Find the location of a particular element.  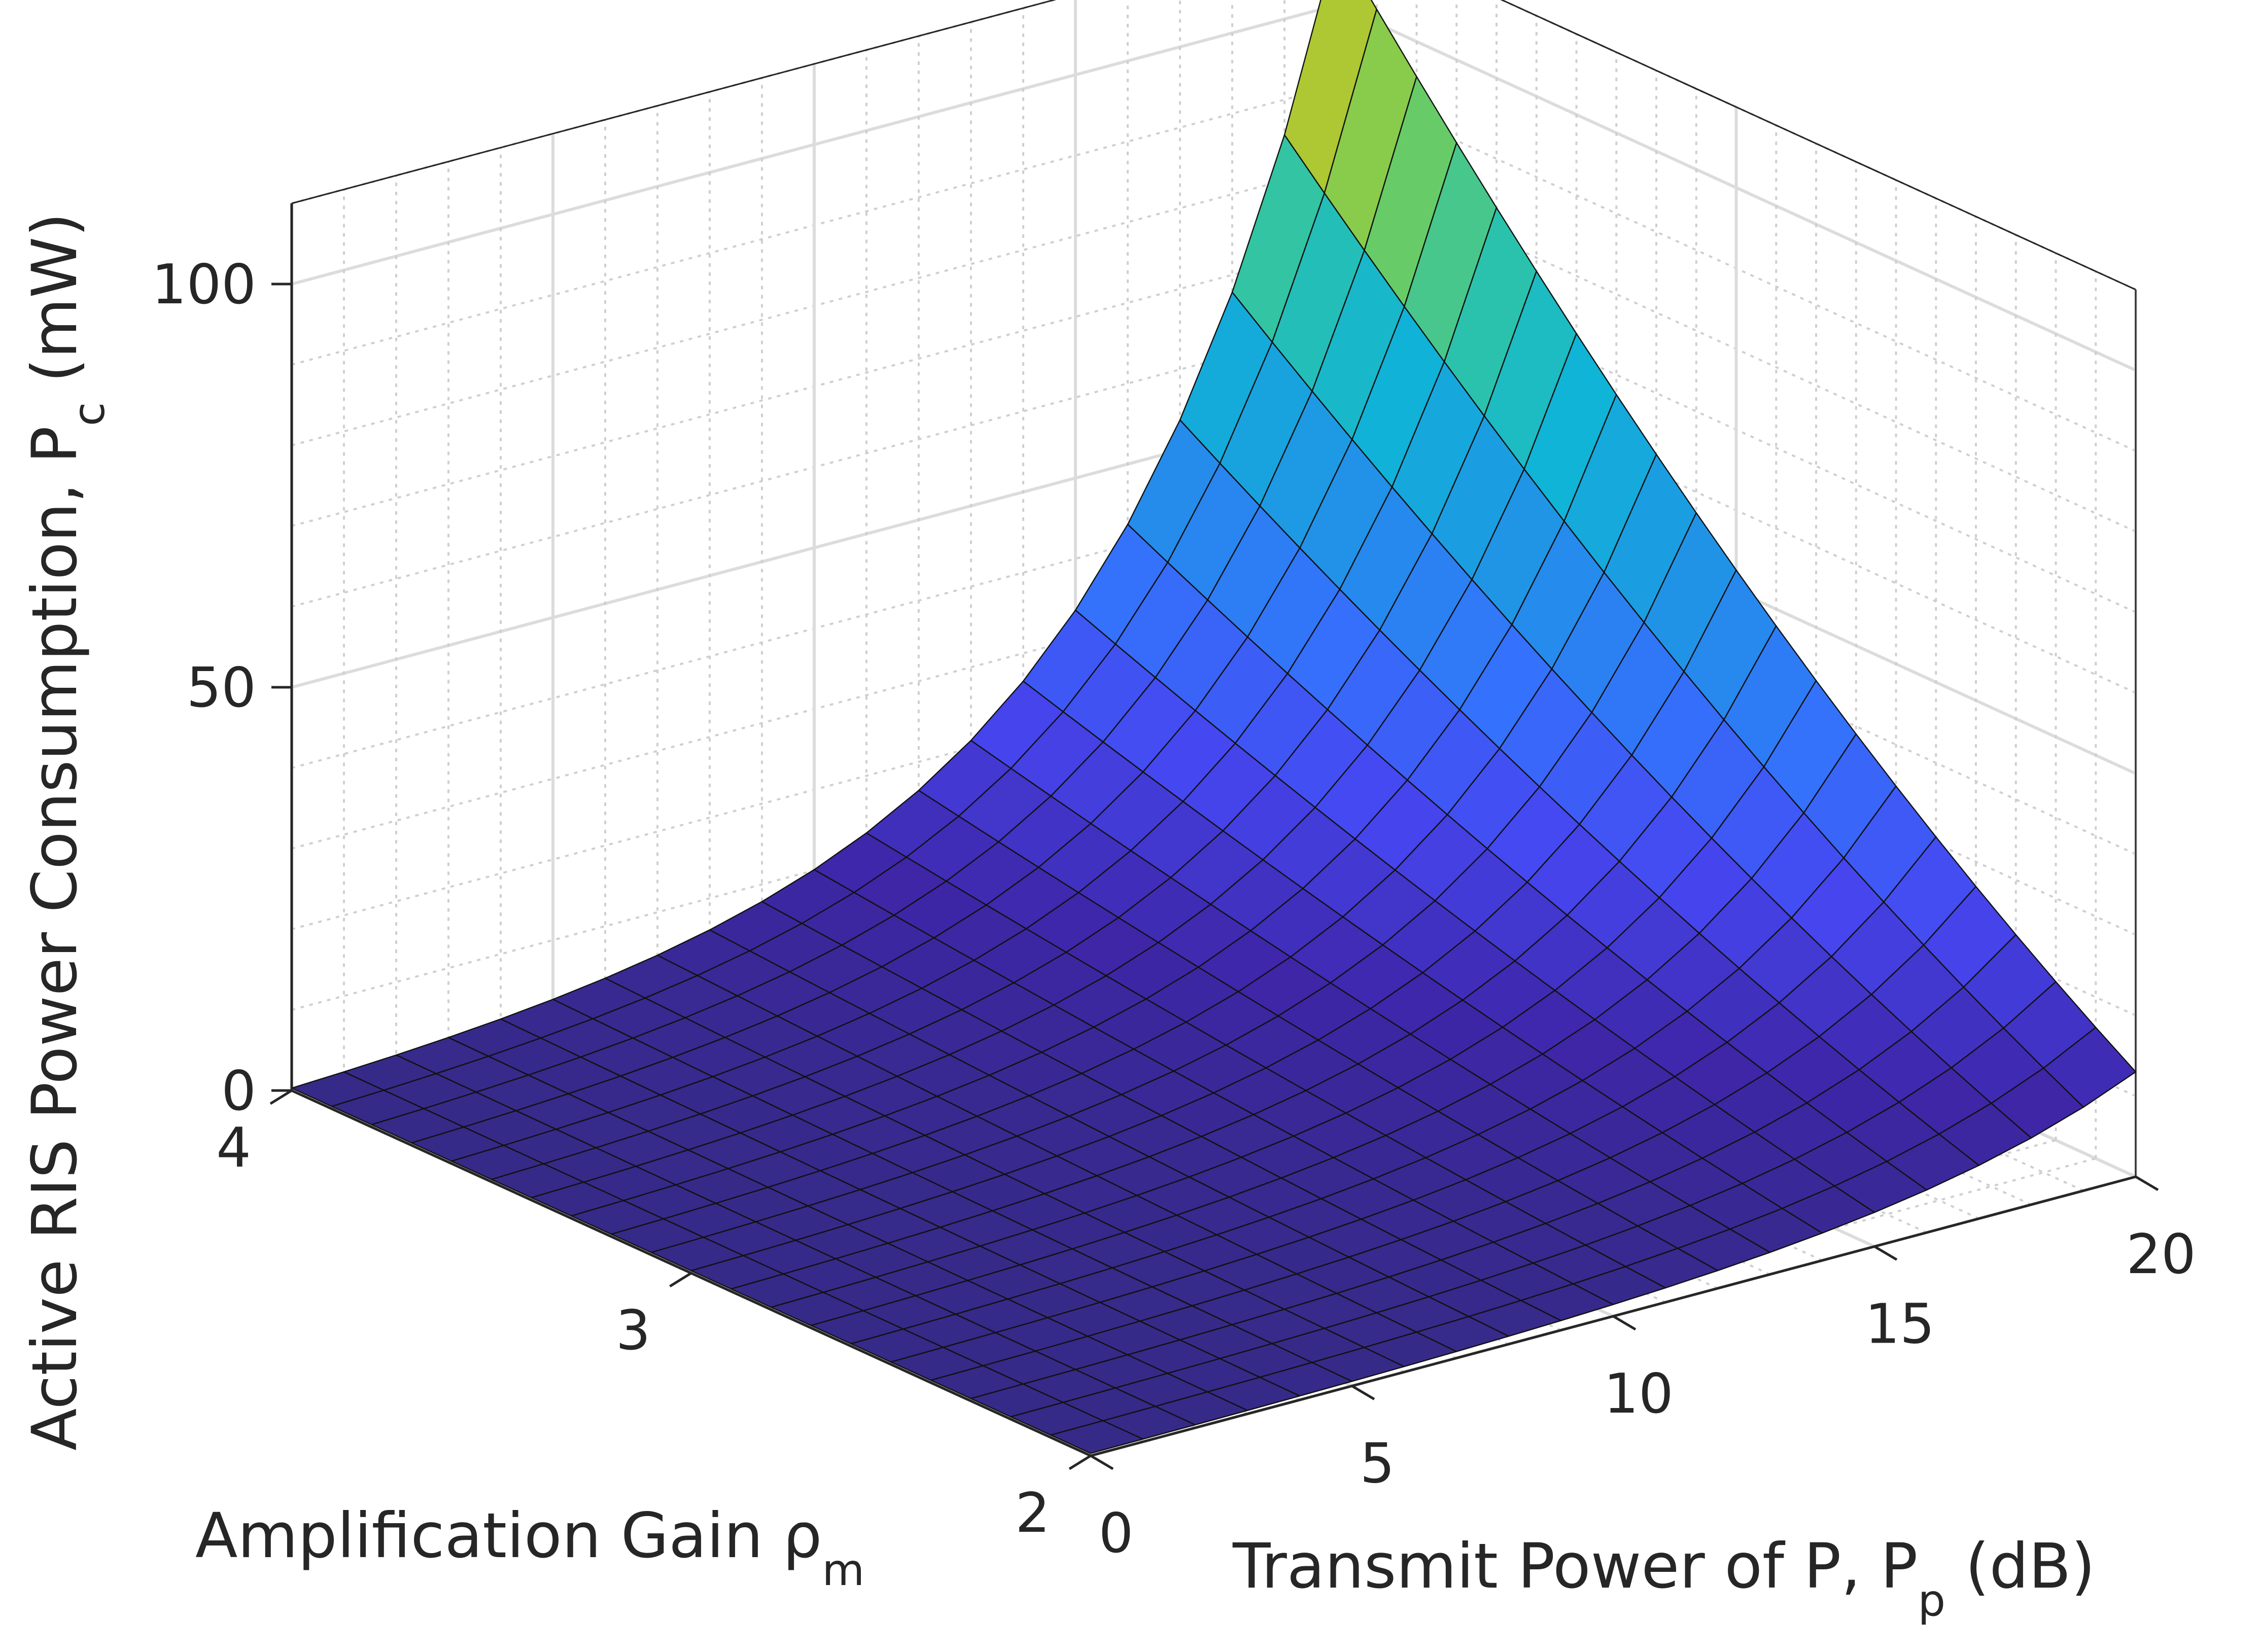

z-axis-label: Active RIS Power Consumption, Pc (mW) is located at coordinates (67, 832).